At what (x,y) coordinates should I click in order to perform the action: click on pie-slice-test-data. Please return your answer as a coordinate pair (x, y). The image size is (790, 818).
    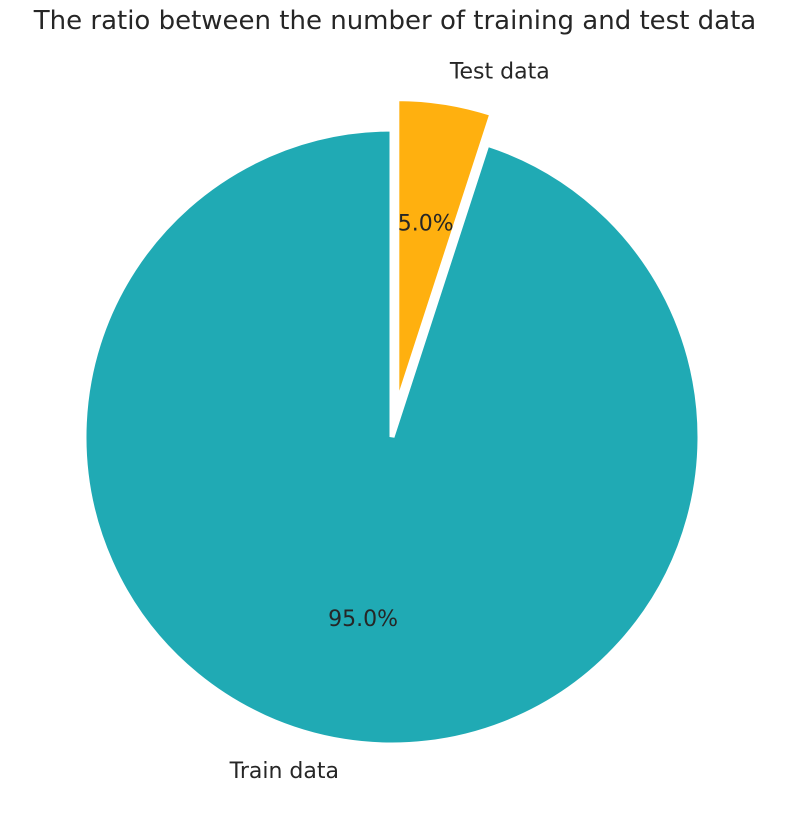
    Looking at the image, I should click on (445, 252).